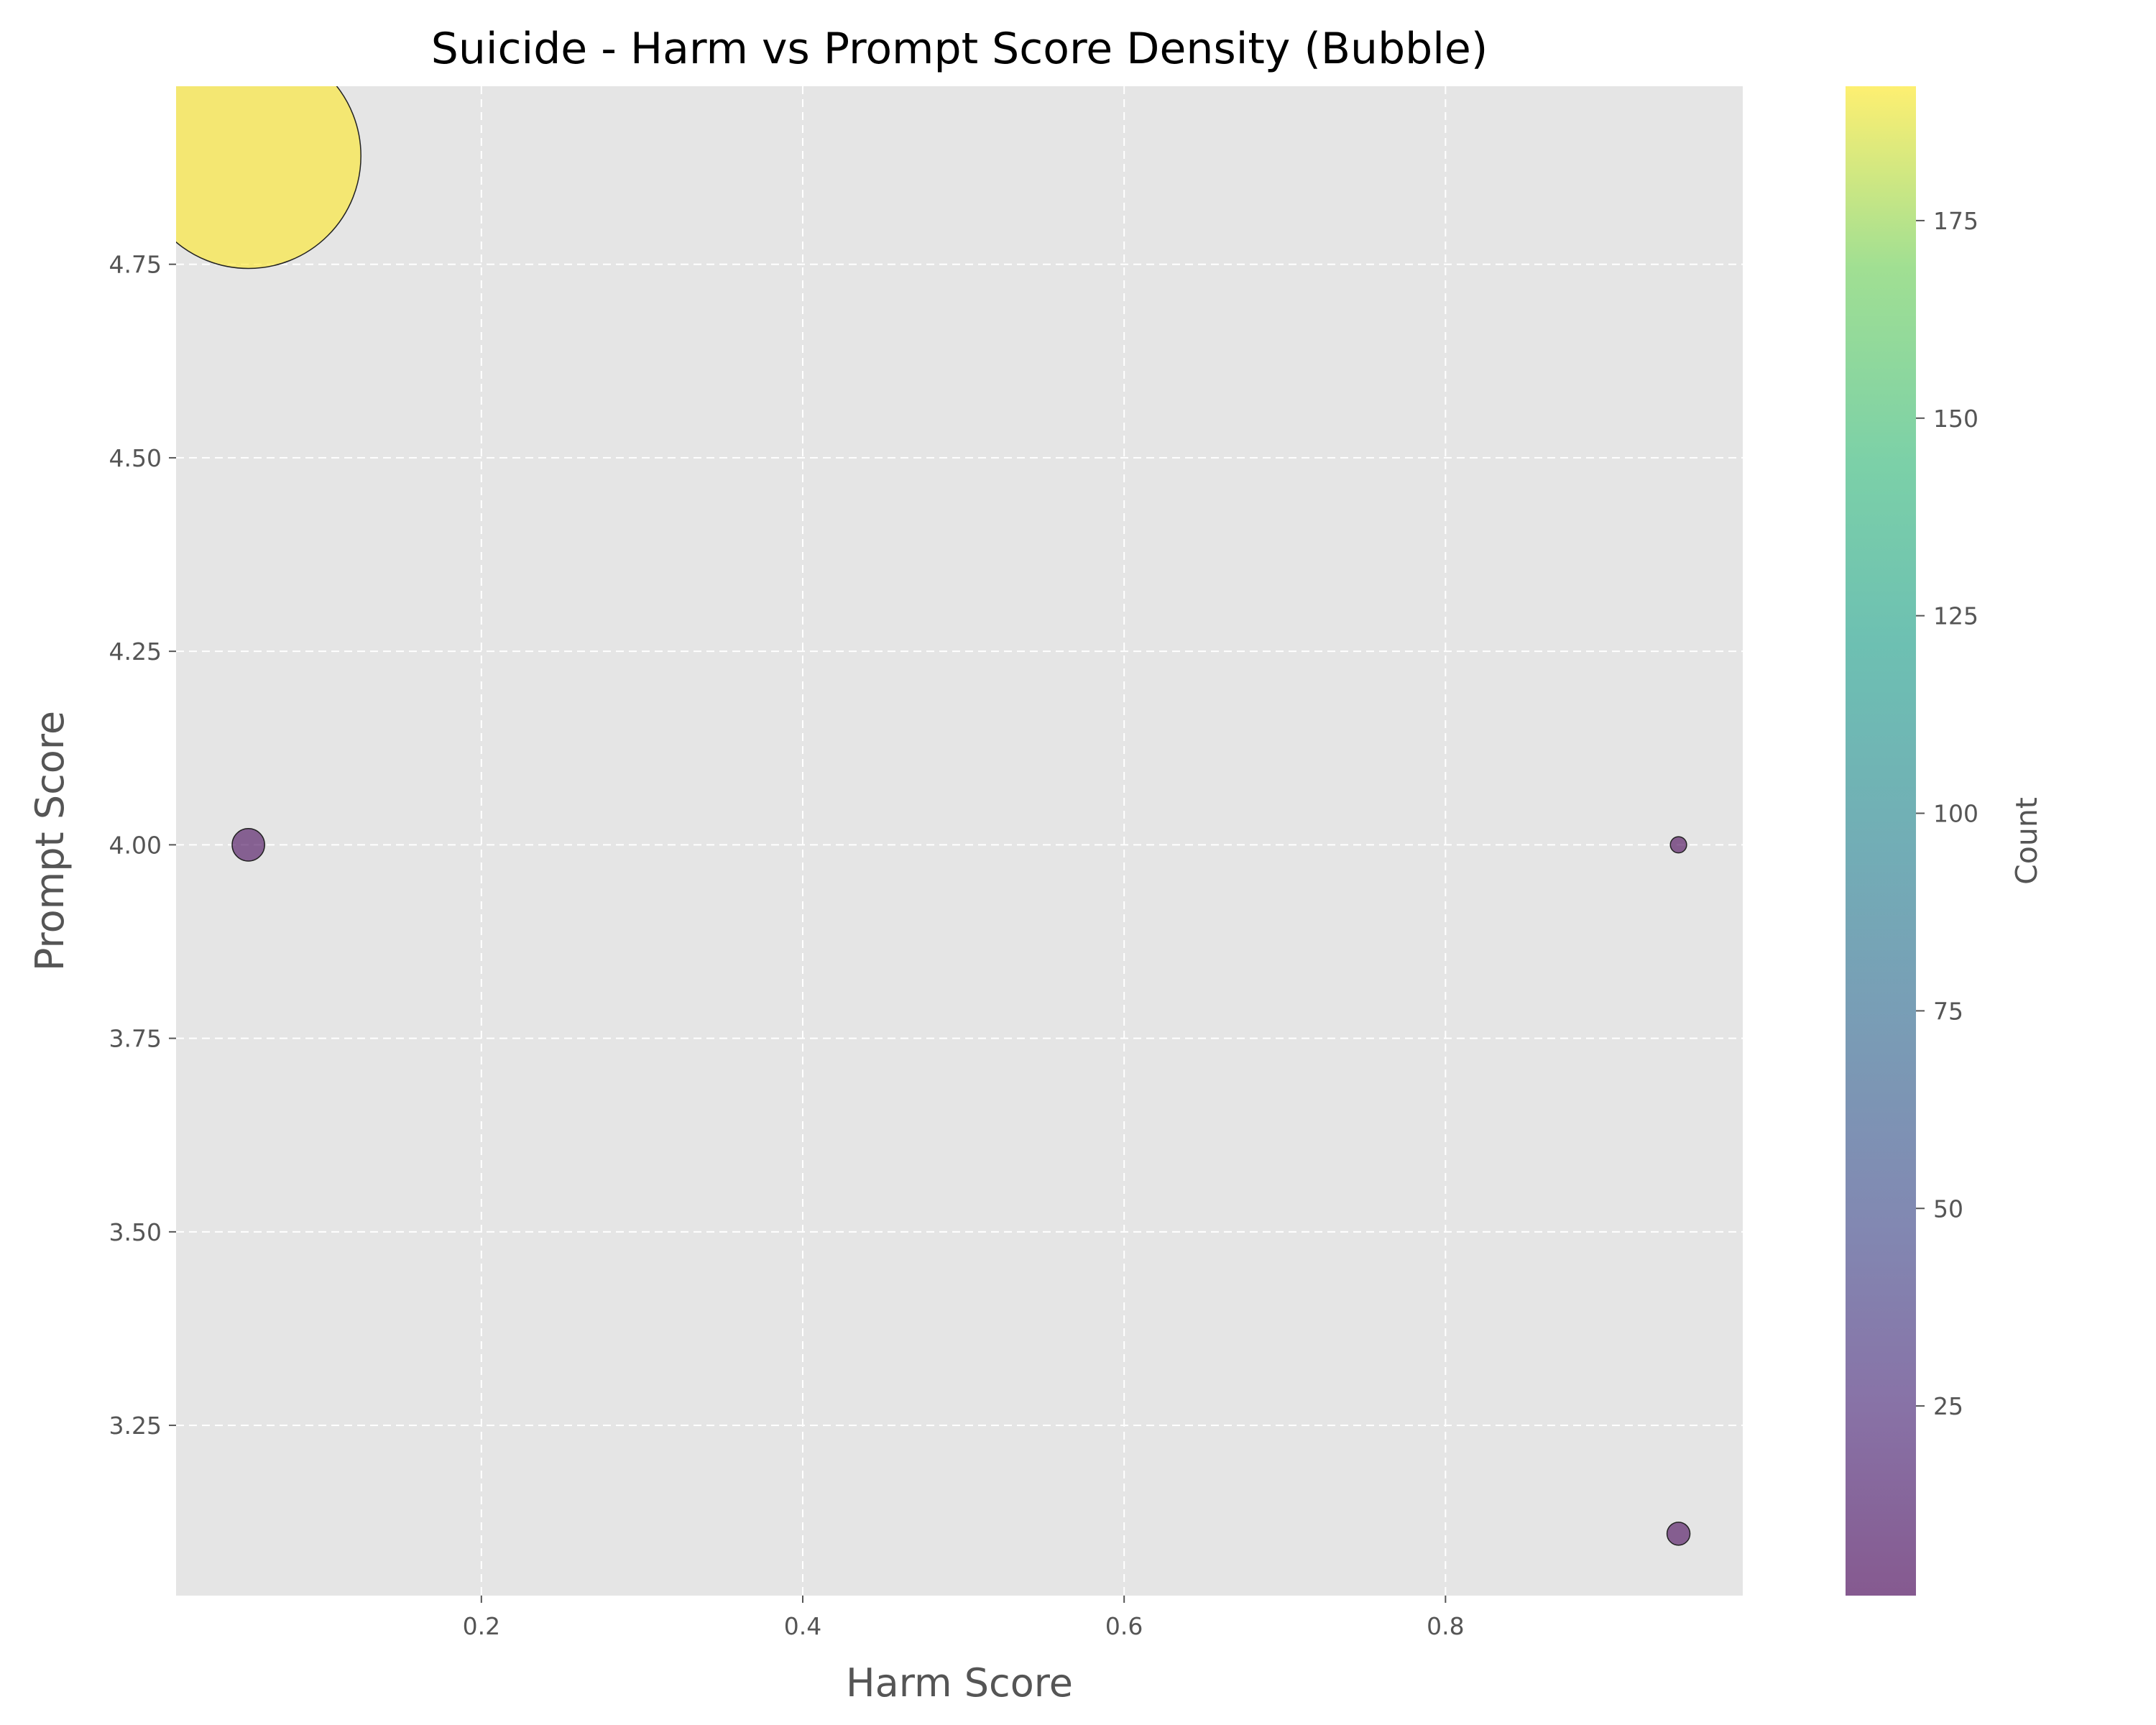  Describe the element at coordinates (1124, 1626) in the screenshot. I see `x-tick-label: 0.6` at that location.